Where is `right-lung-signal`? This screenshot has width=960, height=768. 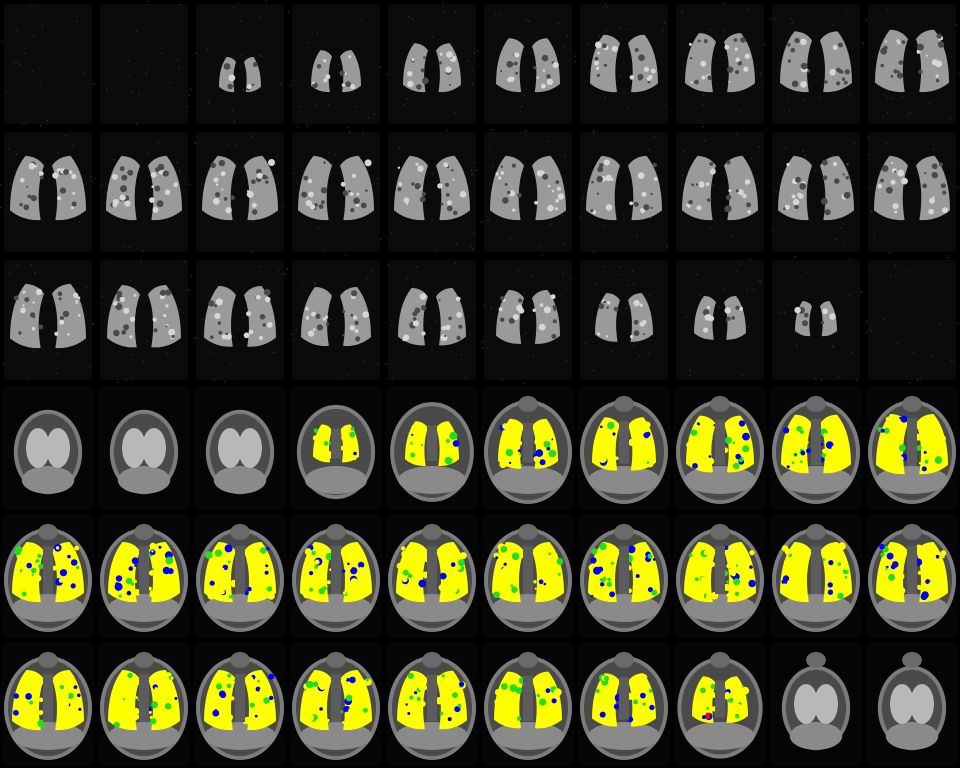
right-lung-signal is located at coordinates (546, 317).